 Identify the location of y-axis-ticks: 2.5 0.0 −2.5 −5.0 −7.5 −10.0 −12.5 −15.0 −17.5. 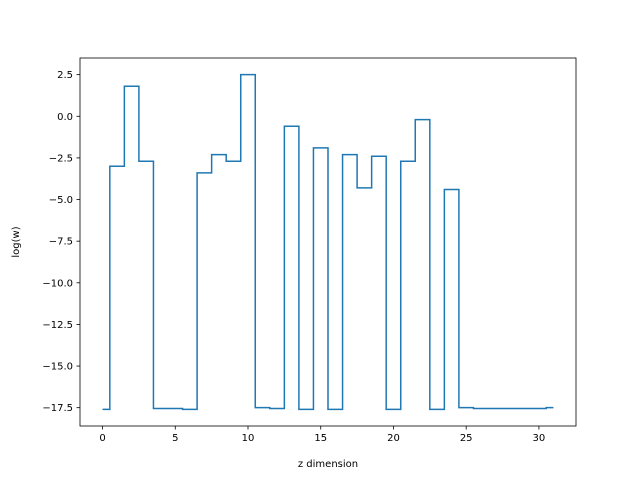
(61, 242).